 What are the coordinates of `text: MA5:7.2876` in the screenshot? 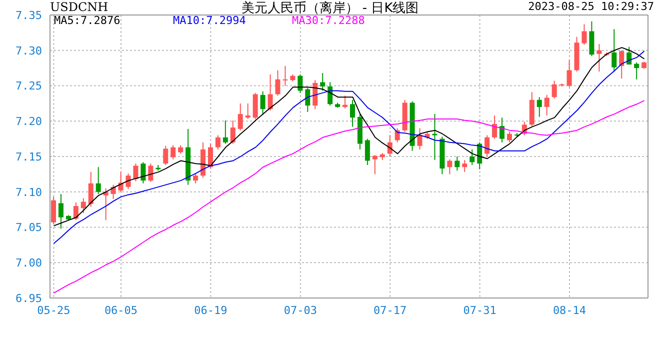 It's located at (87, 20).